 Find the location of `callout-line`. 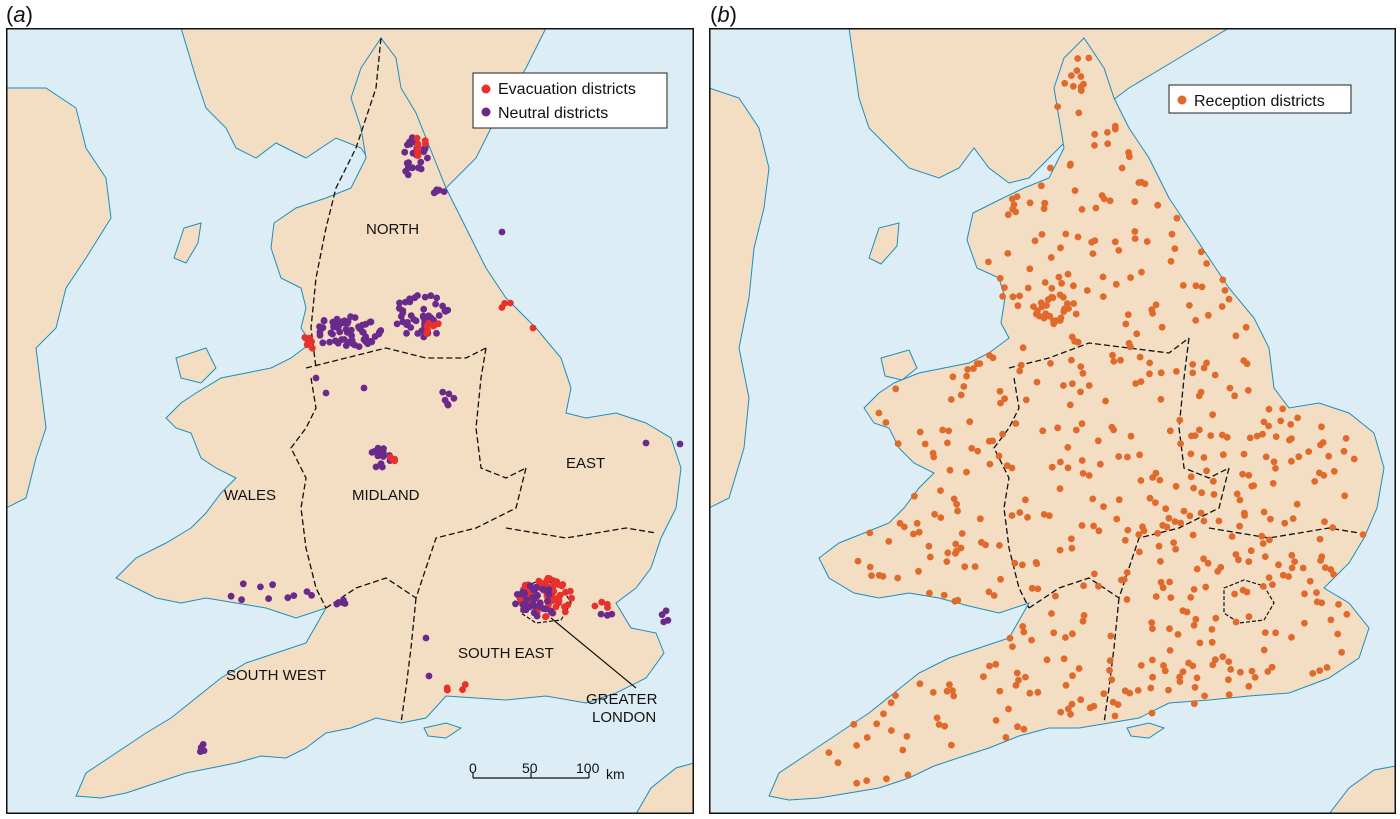

callout-line is located at coordinates (593, 653).